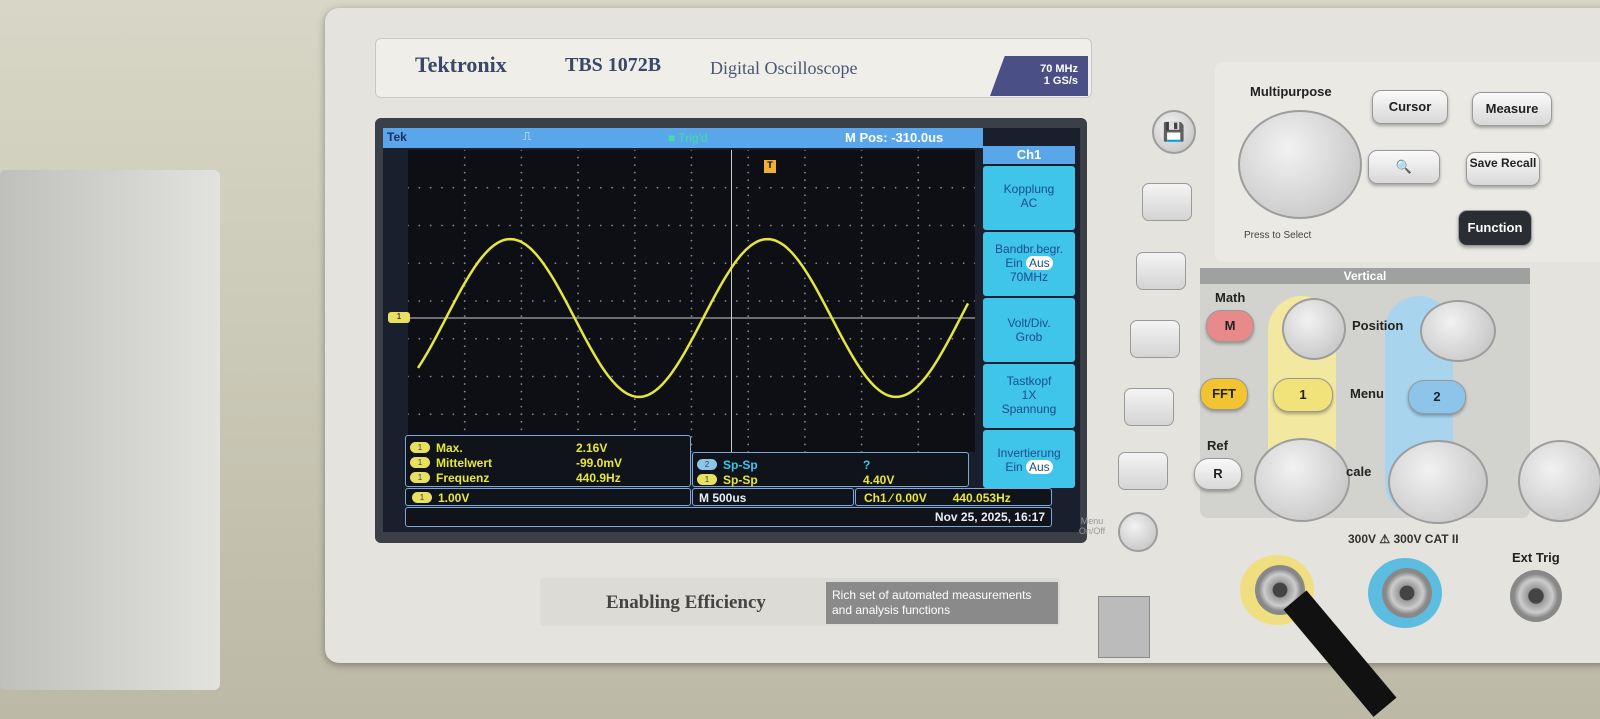  I want to click on ch2-scale-knob, so click(1438, 482).